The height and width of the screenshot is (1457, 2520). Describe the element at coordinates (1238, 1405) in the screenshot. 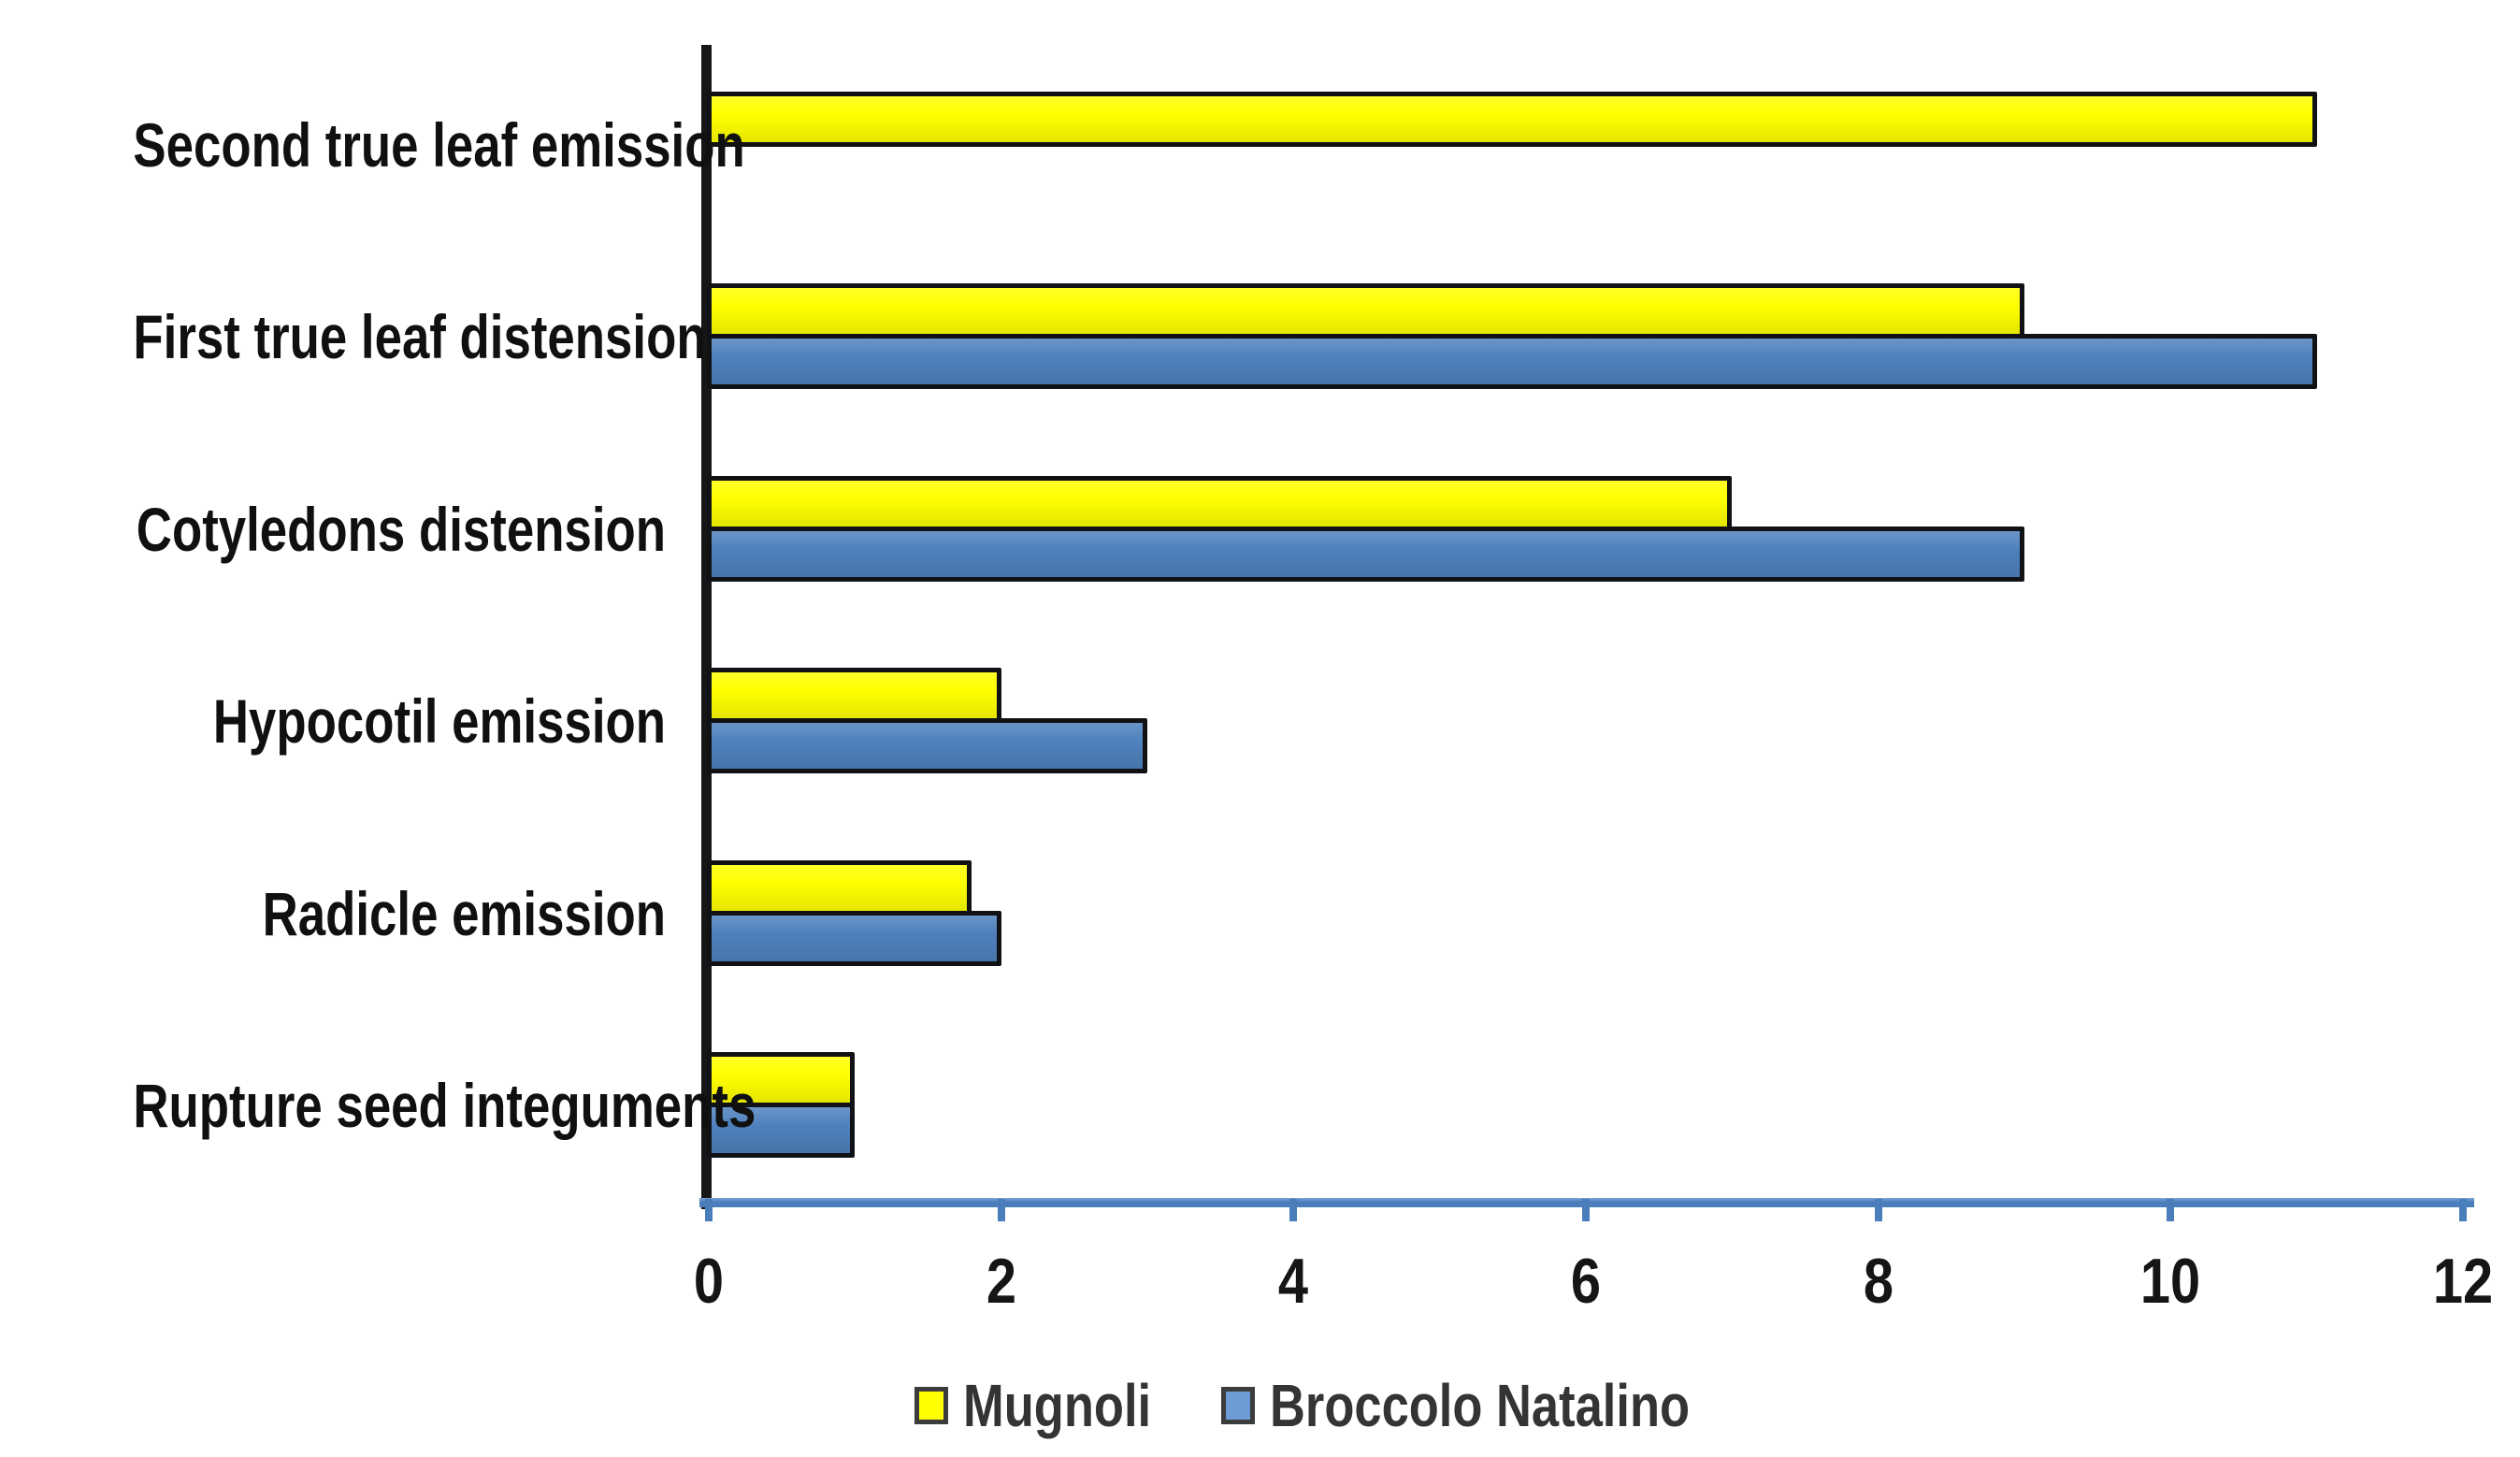

I see `legend-swatch-broccolo-natalino` at that location.